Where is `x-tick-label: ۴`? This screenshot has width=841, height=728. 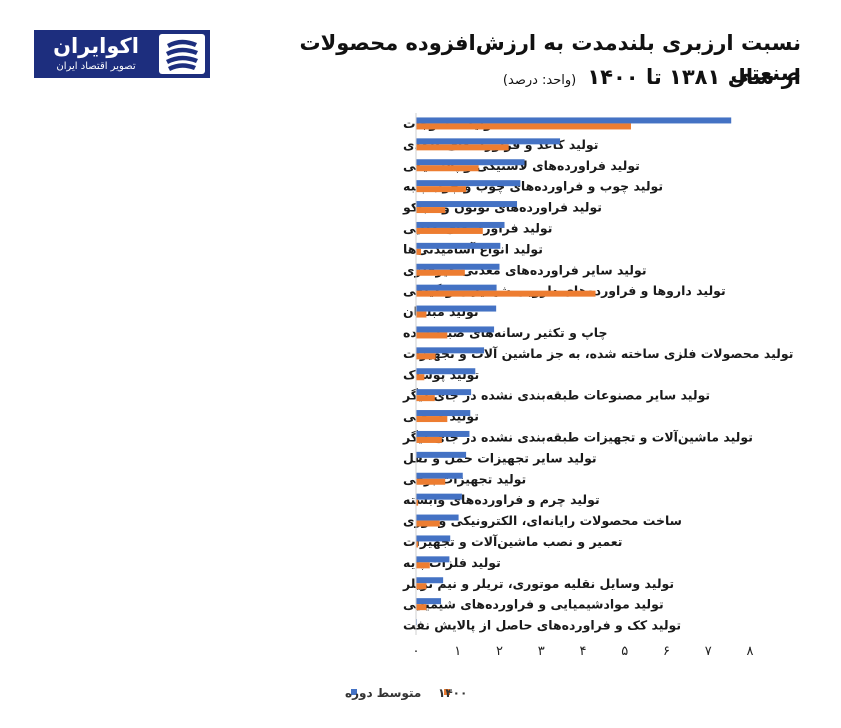 x-tick-label: ۴ is located at coordinates (583, 651).